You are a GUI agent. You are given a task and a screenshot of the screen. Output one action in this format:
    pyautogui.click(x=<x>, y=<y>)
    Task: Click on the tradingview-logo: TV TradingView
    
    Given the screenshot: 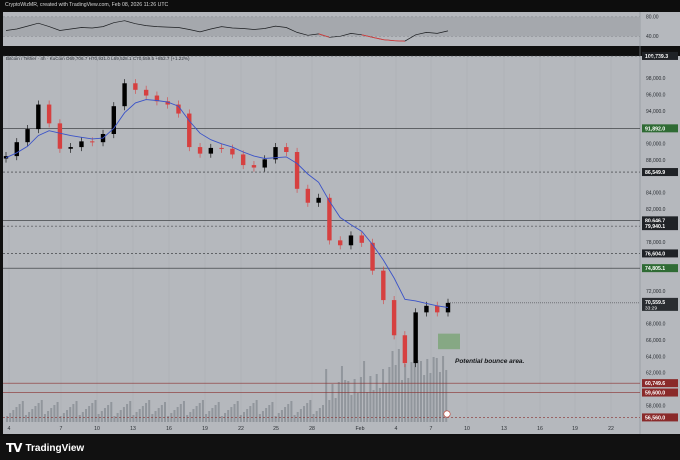 What is the action you would take?
    pyautogui.click(x=45, y=448)
    